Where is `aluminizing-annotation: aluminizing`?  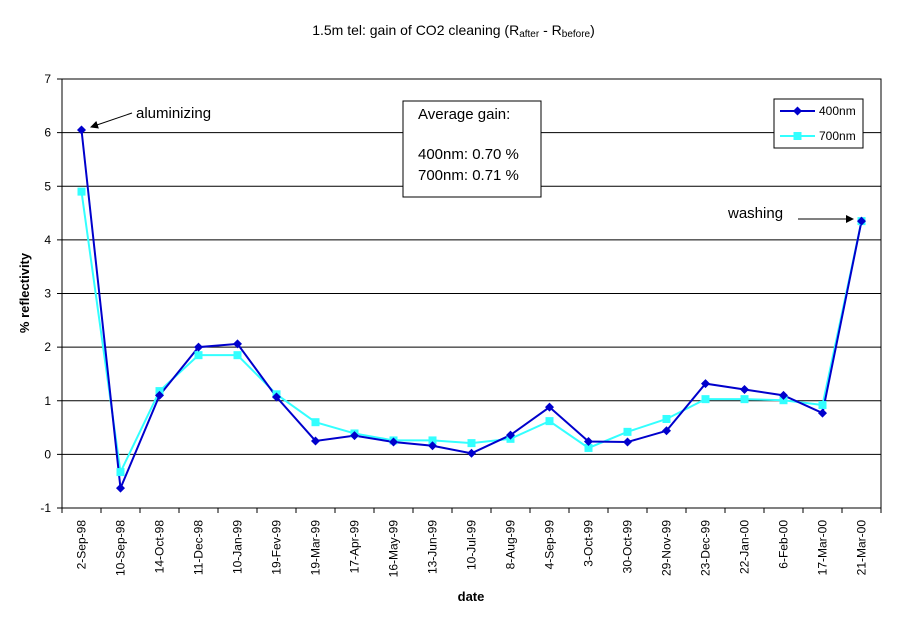
aluminizing-annotation: aluminizing is located at coordinates (173, 113).